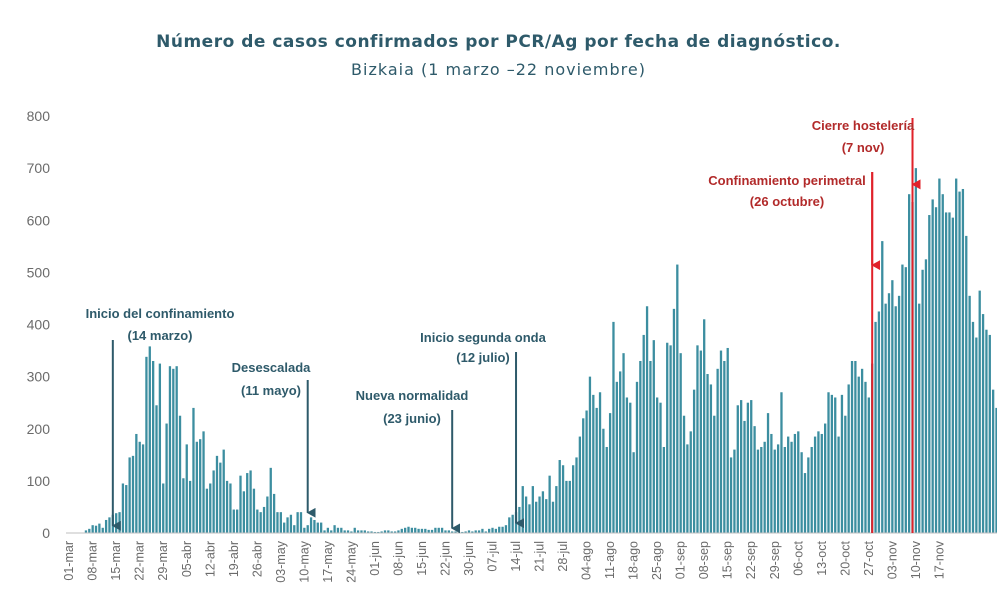 This screenshot has height=611, width=997. What do you see at coordinates (657, 560) in the screenshot?
I see `x-tick-label: 25-ago` at bounding box center [657, 560].